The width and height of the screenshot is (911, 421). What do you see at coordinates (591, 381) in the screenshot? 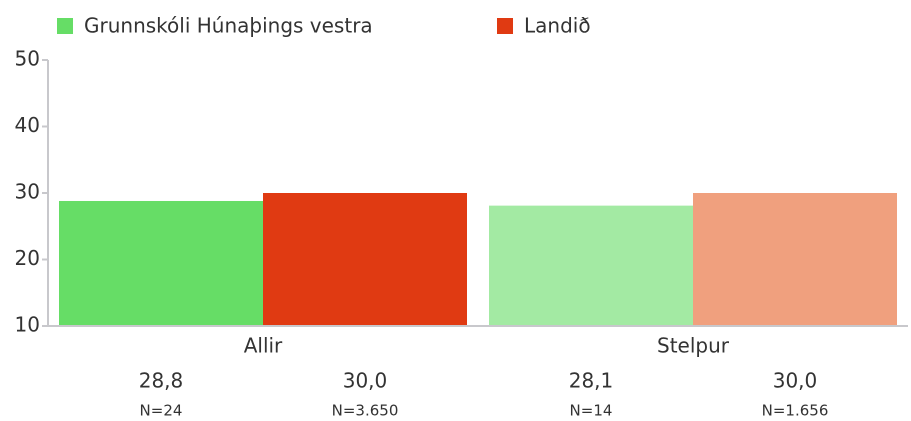
I see `value-label: 28,1` at bounding box center [591, 381].